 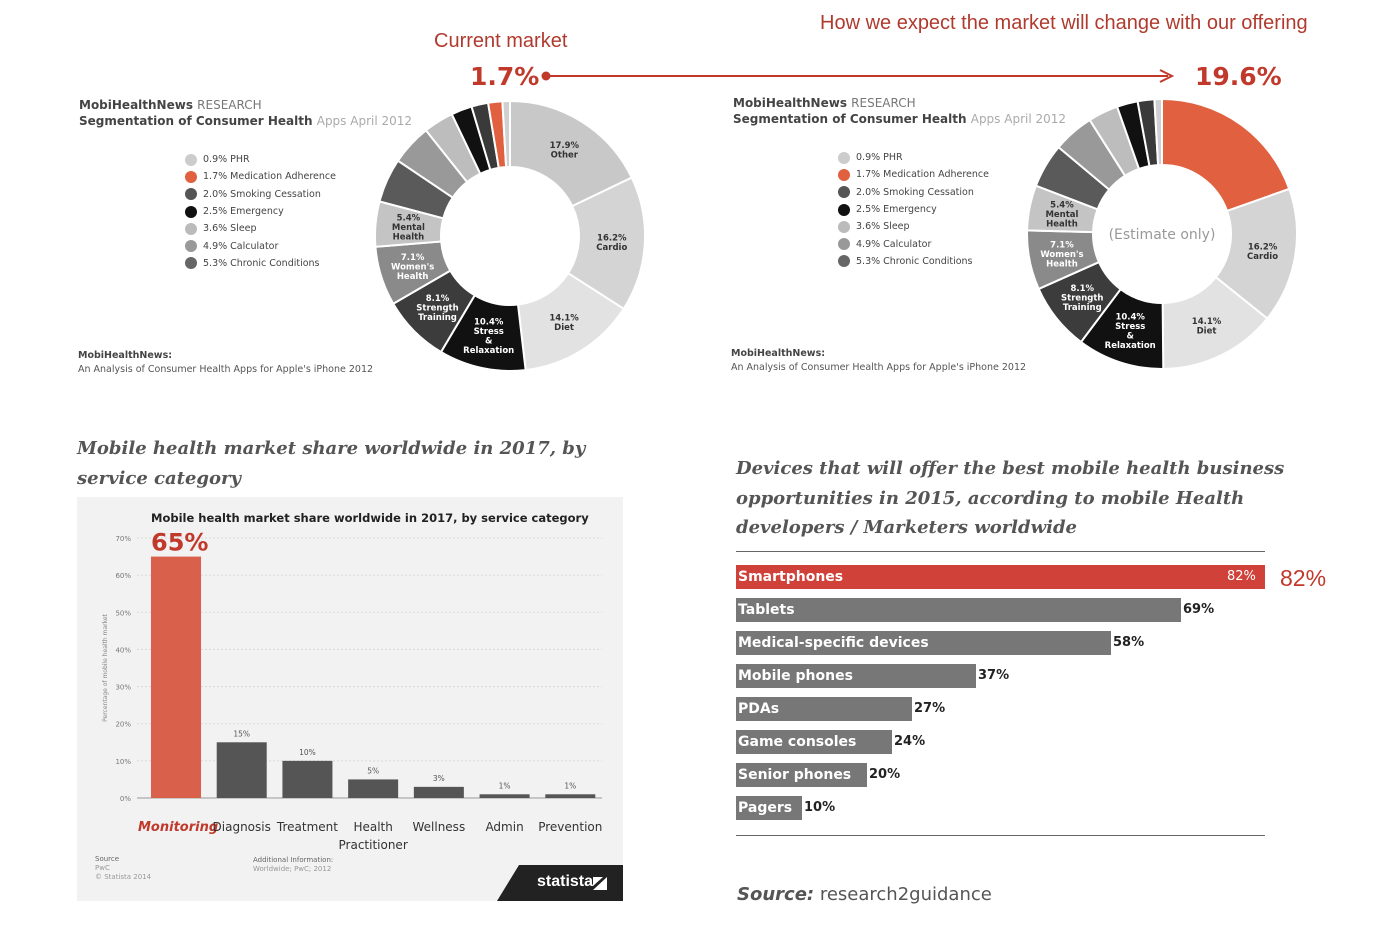 What do you see at coordinates (105, 667) in the screenshot?
I see `y-axis-label: Percentage of mobile health market` at bounding box center [105, 667].